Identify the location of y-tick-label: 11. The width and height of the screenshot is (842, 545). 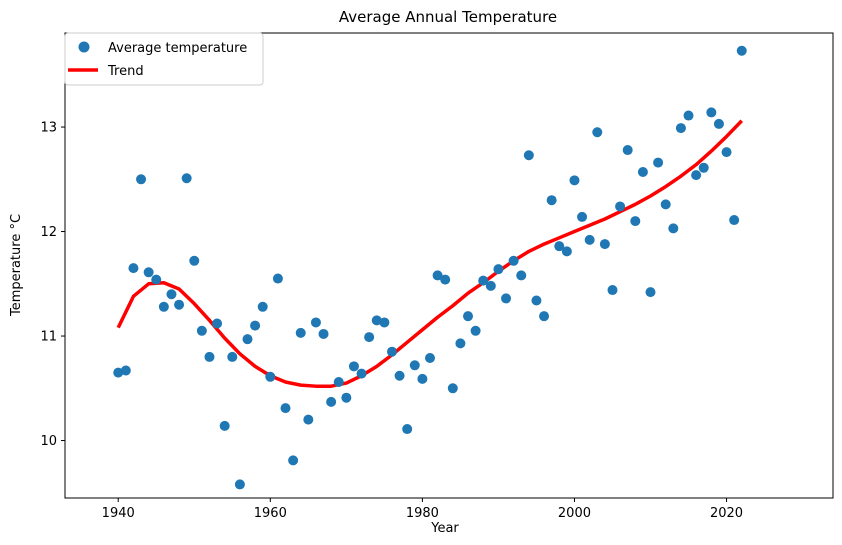
(48, 337).